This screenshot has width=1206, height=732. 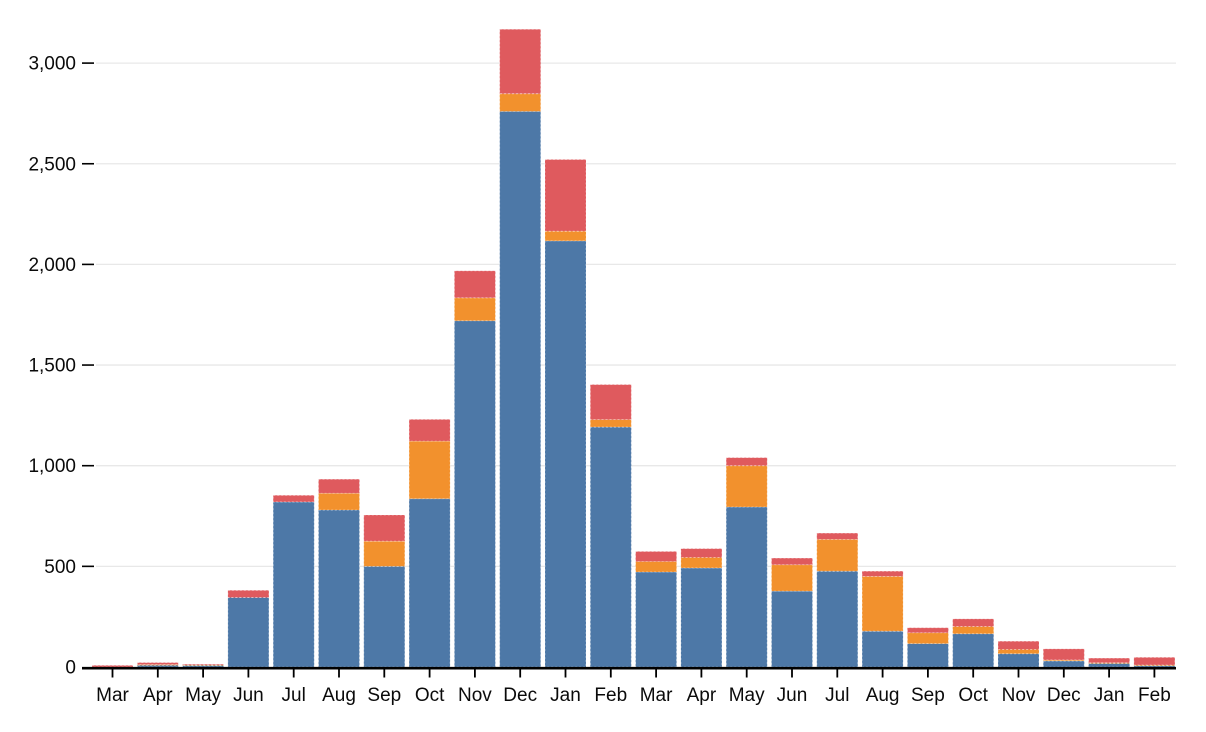 I want to click on y-axis-label: 2,500, so click(x=52, y=164).